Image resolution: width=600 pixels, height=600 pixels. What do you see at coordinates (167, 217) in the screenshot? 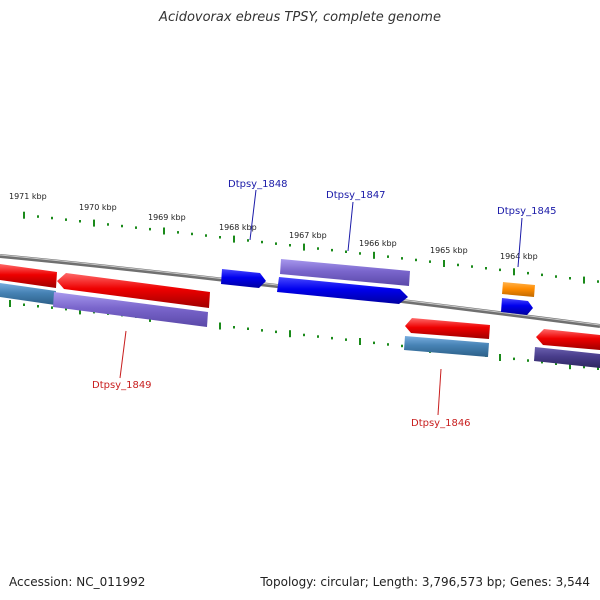
I see `tick-label-1969: 1969 kbp` at bounding box center [167, 217].